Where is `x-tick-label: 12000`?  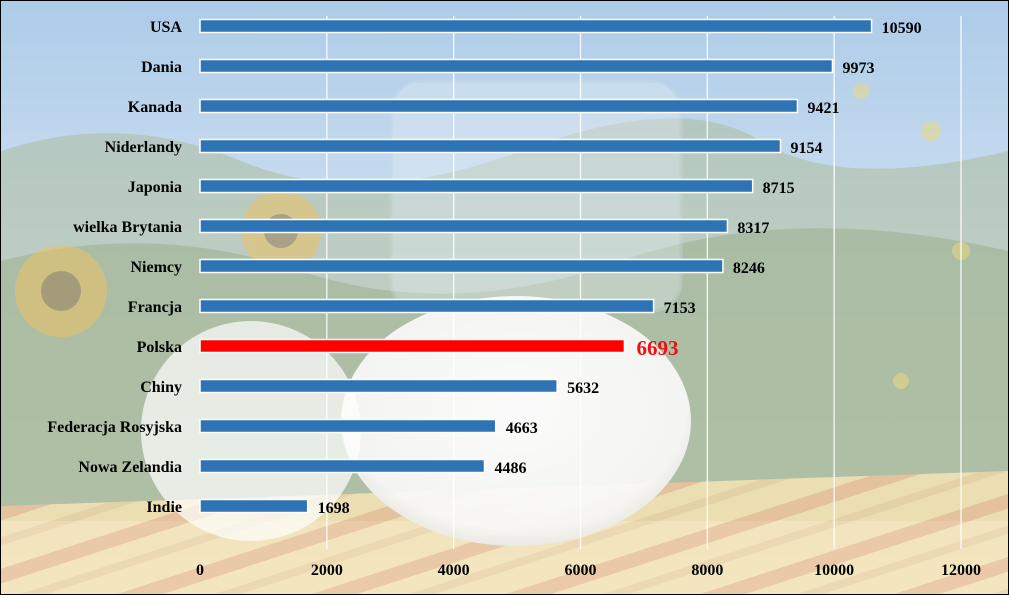
x-tick-label: 12000 is located at coordinates (961, 570).